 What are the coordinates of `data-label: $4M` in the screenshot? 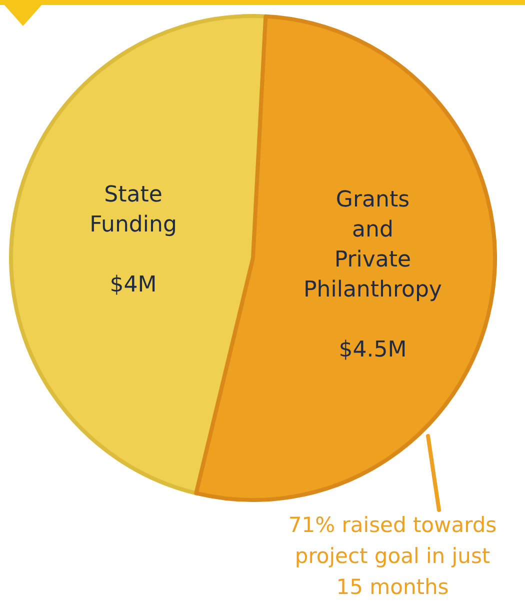 It's located at (133, 285).